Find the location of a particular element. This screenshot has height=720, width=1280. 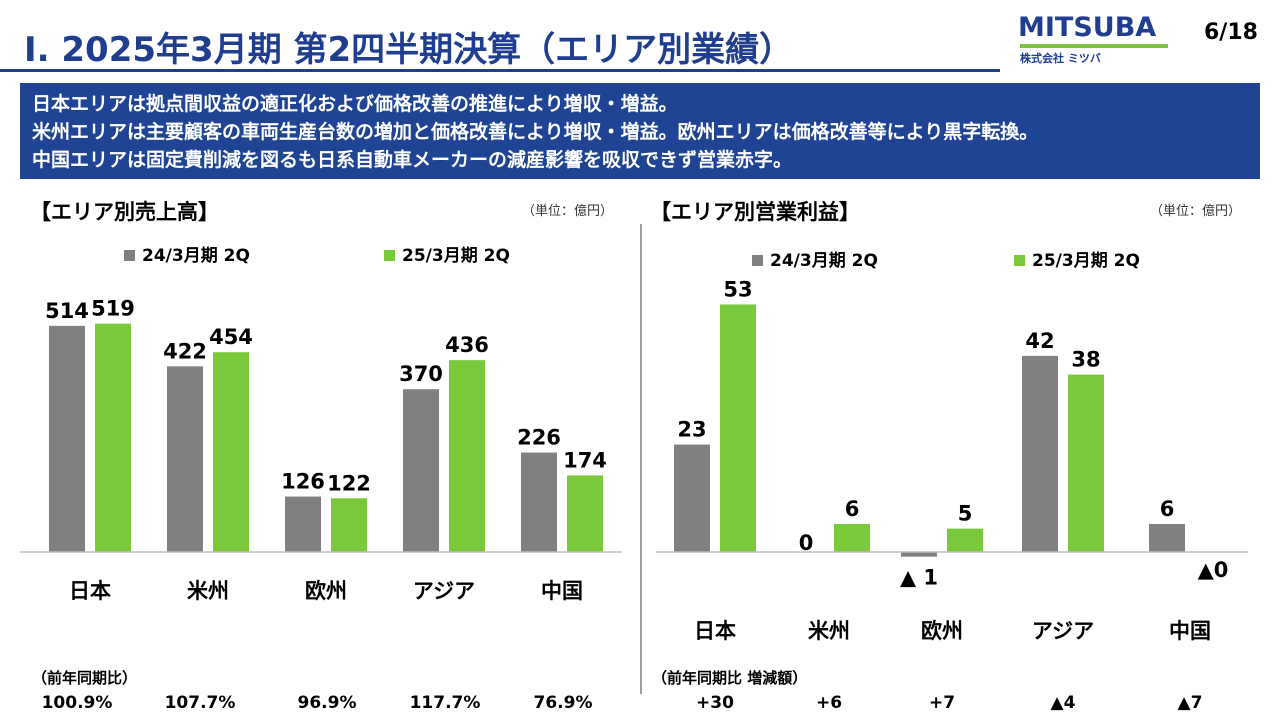

profit-chart-title: 【エリア別営業利益】 is located at coordinates (755, 212).